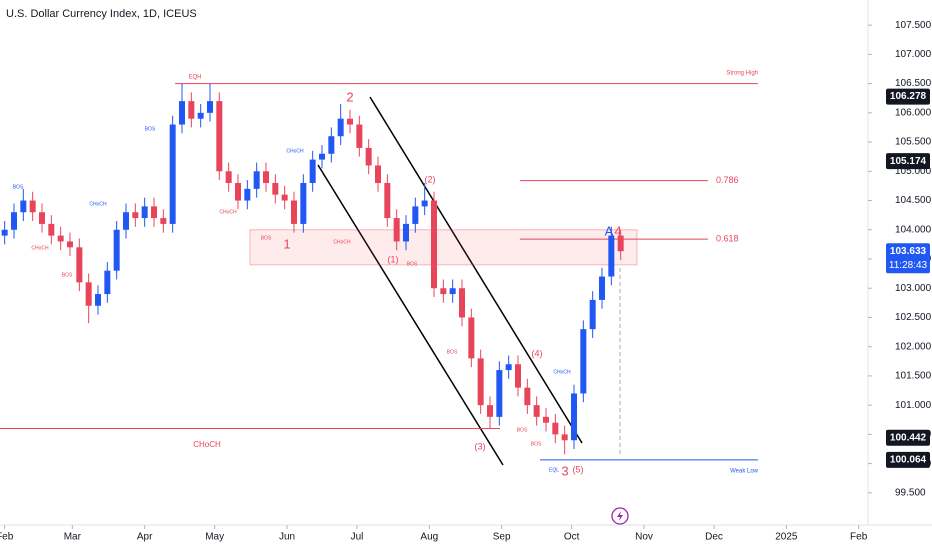  What do you see at coordinates (913, 54) in the screenshot?
I see `y-tick-label: 107.000` at bounding box center [913, 54].